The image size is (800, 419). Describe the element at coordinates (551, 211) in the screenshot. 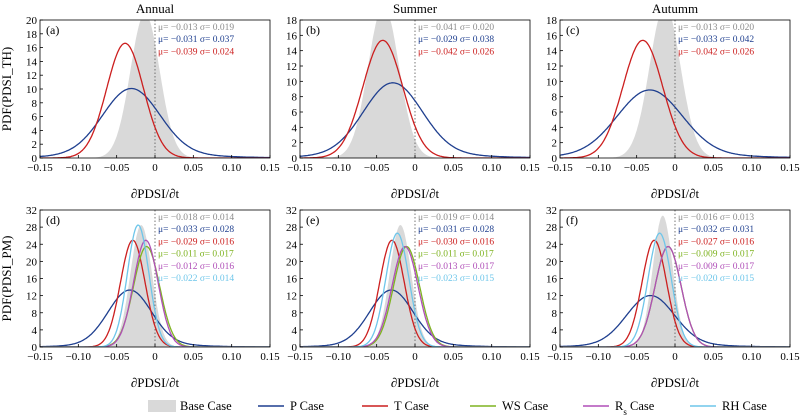

I see `y-tick-label: 32` at that location.